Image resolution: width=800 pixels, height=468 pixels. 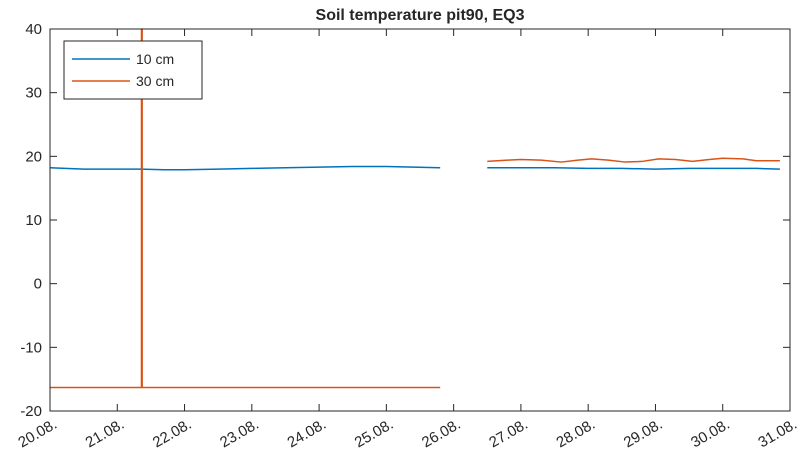 What do you see at coordinates (33, 93) in the screenshot?
I see `y-tick-label: 30` at bounding box center [33, 93].